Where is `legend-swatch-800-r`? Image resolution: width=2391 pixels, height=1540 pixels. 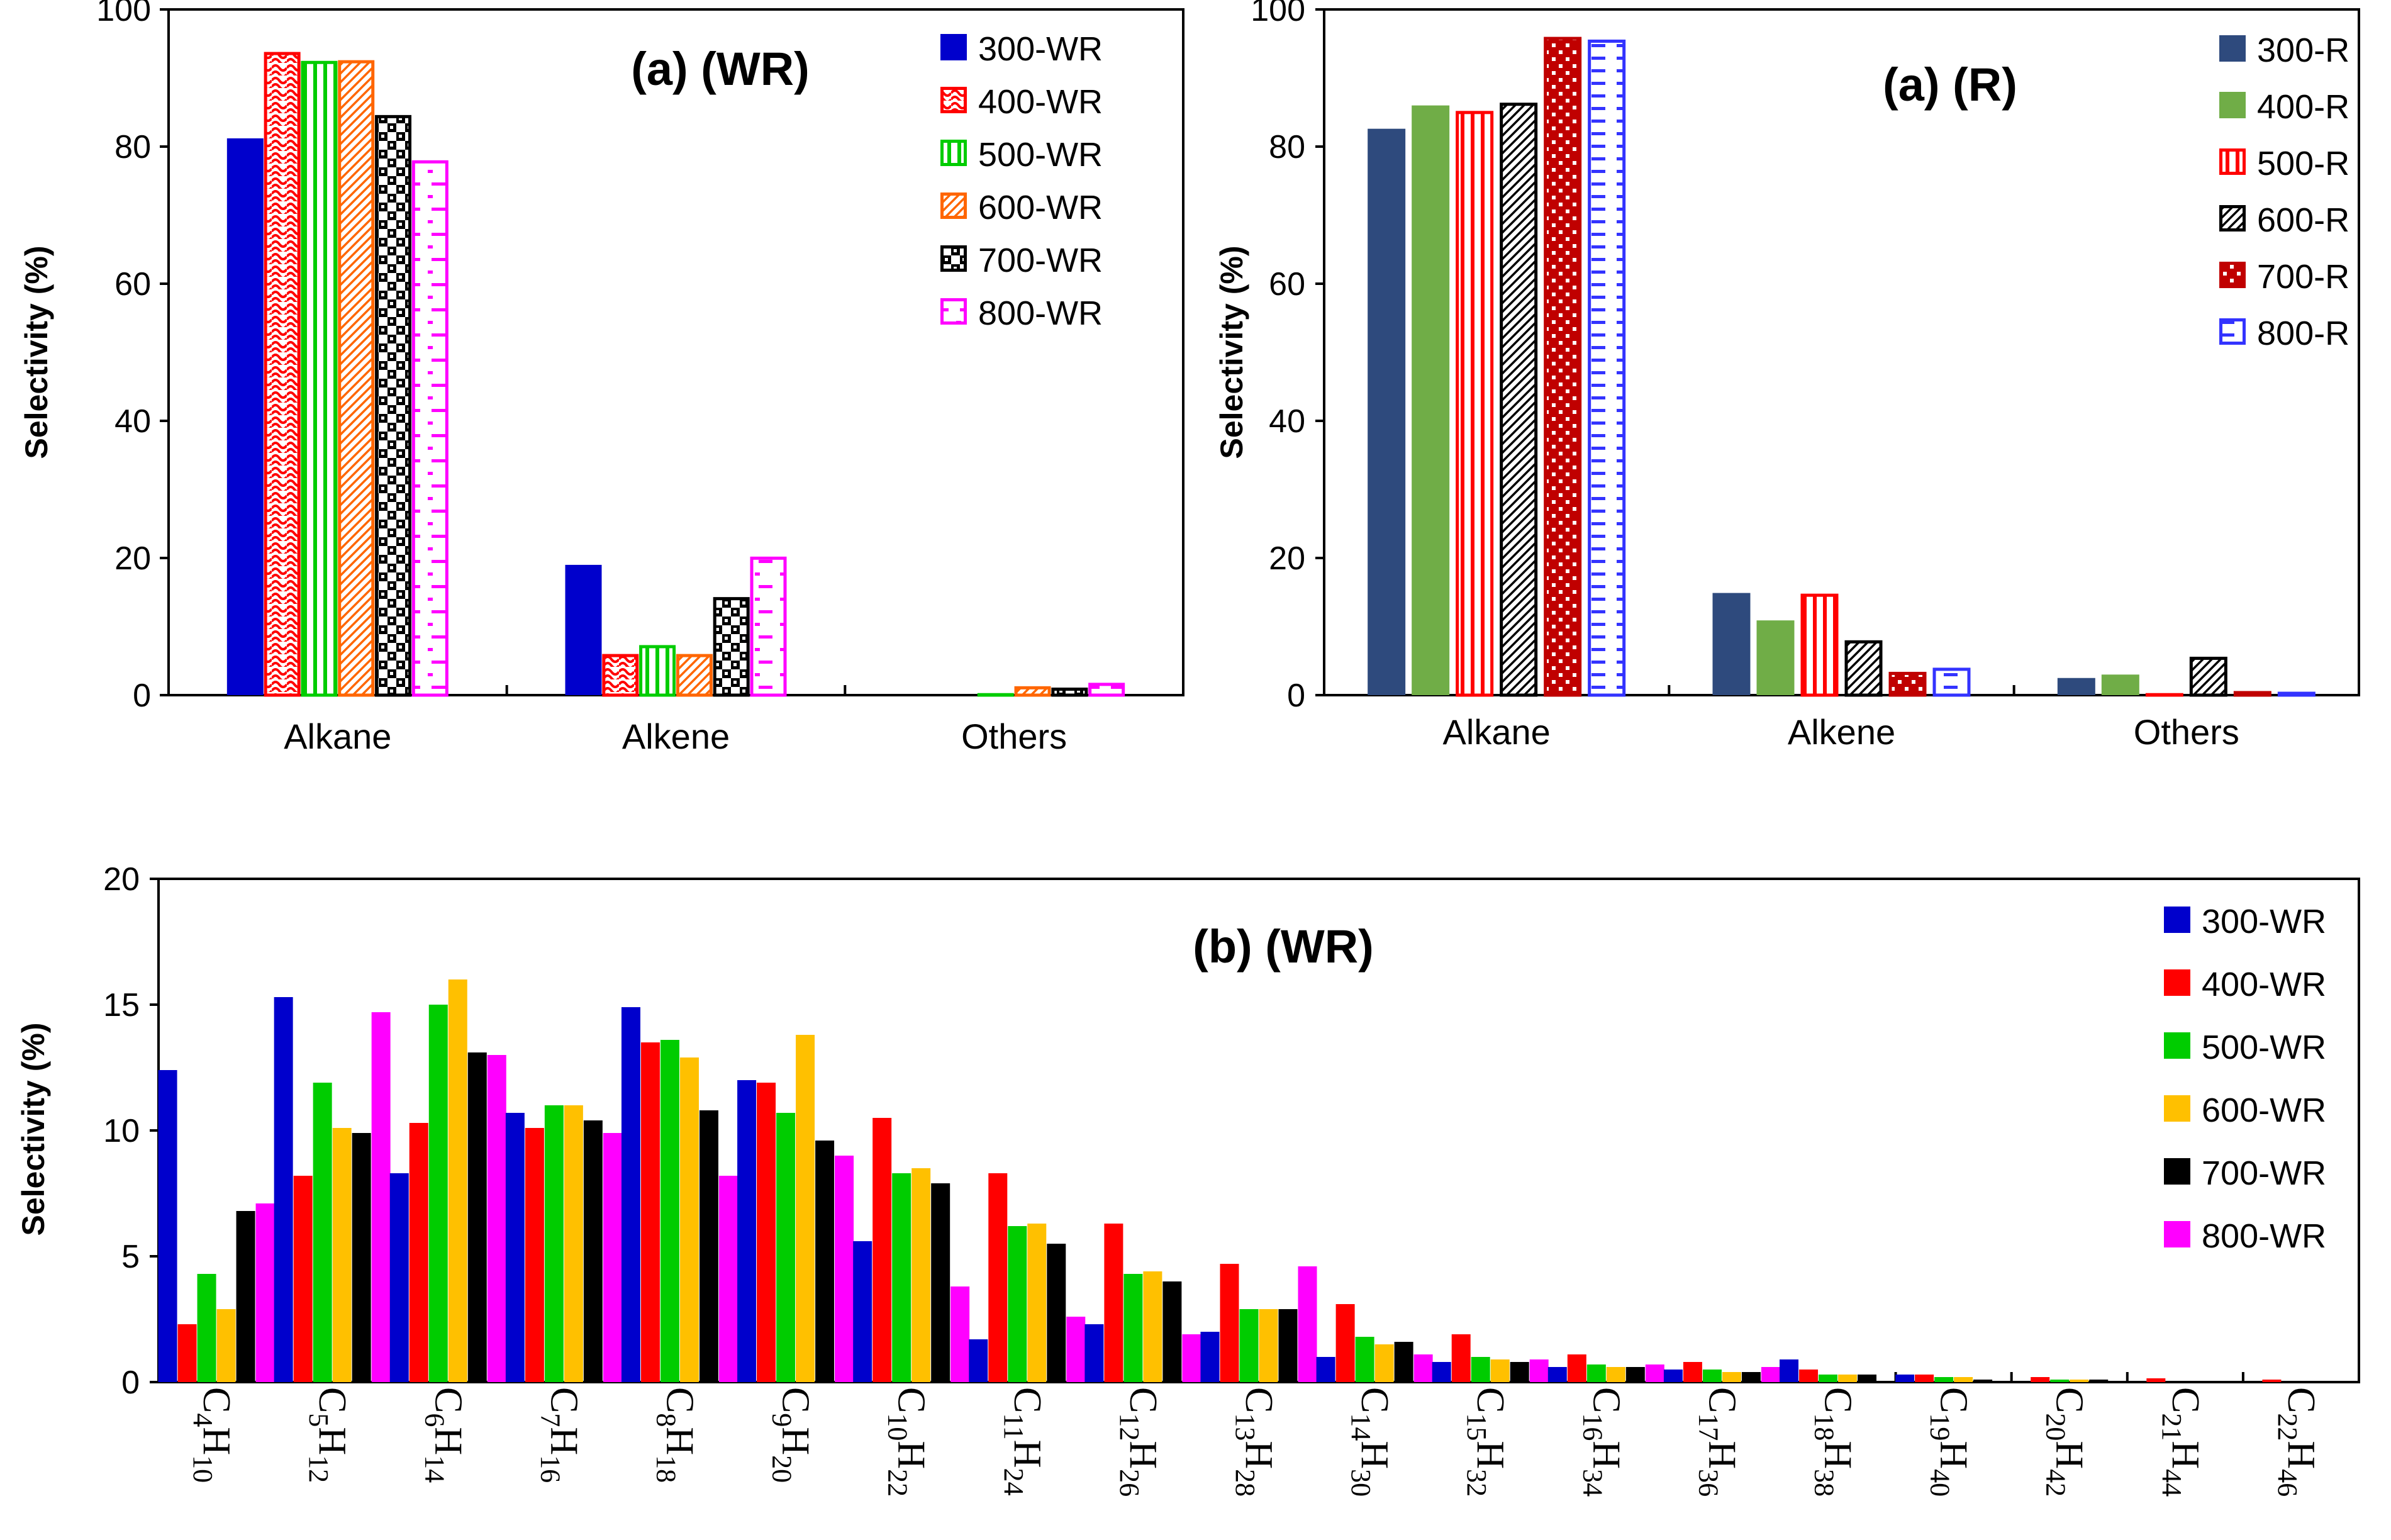 legend-swatch-800-r is located at coordinates (2232, 331).